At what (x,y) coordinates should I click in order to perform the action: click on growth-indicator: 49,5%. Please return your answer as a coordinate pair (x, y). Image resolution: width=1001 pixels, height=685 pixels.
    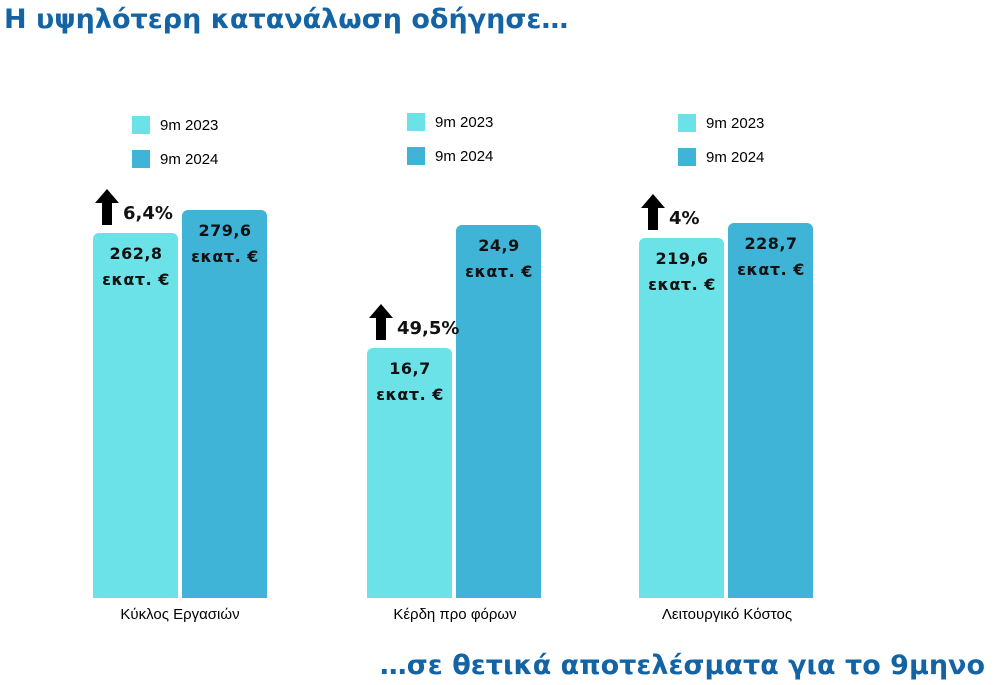
    Looking at the image, I should click on (414, 321).